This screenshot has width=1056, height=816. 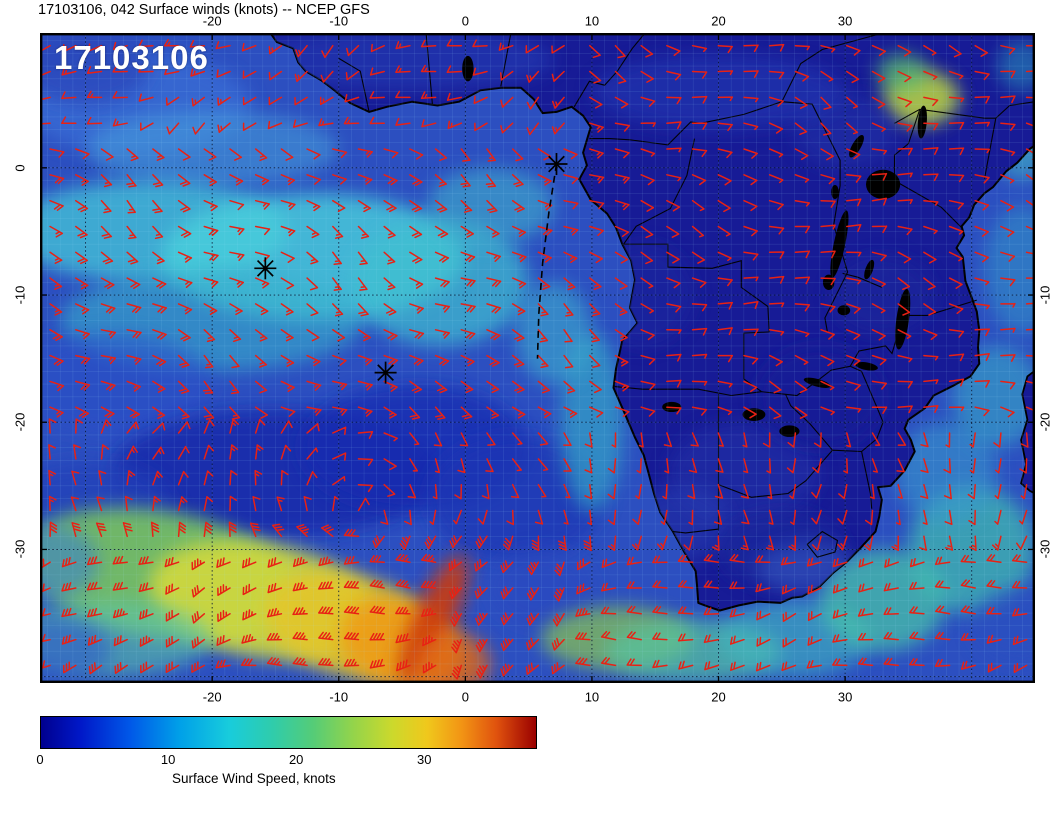 What do you see at coordinates (20, 422) in the screenshot?
I see `lat-tick-left: -20` at bounding box center [20, 422].